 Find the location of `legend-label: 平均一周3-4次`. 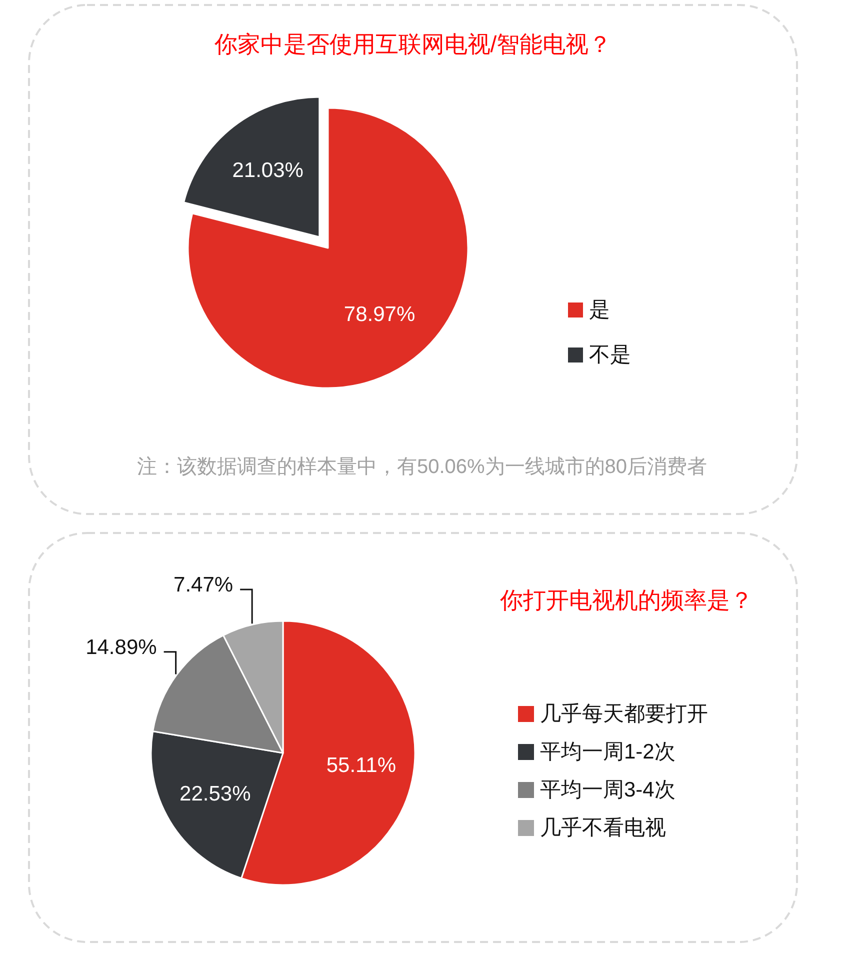

legend-label: 平均一周3-4次 is located at coordinates (608, 790).